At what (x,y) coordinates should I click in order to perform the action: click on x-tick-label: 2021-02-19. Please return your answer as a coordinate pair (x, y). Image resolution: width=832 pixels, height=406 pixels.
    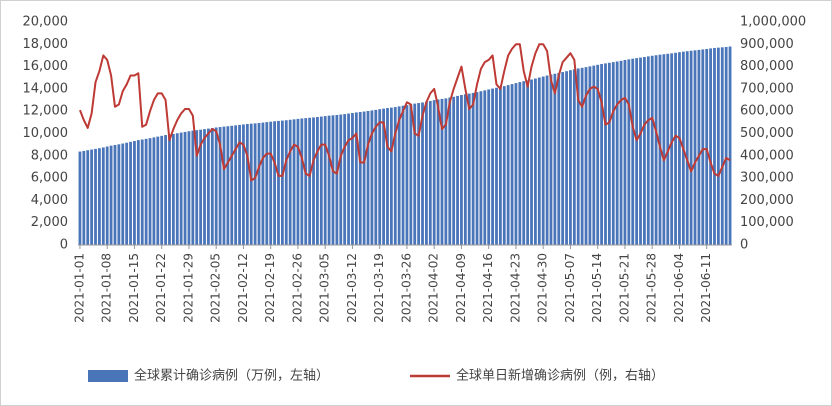
    Looking at the image, I should click on (270, 288).